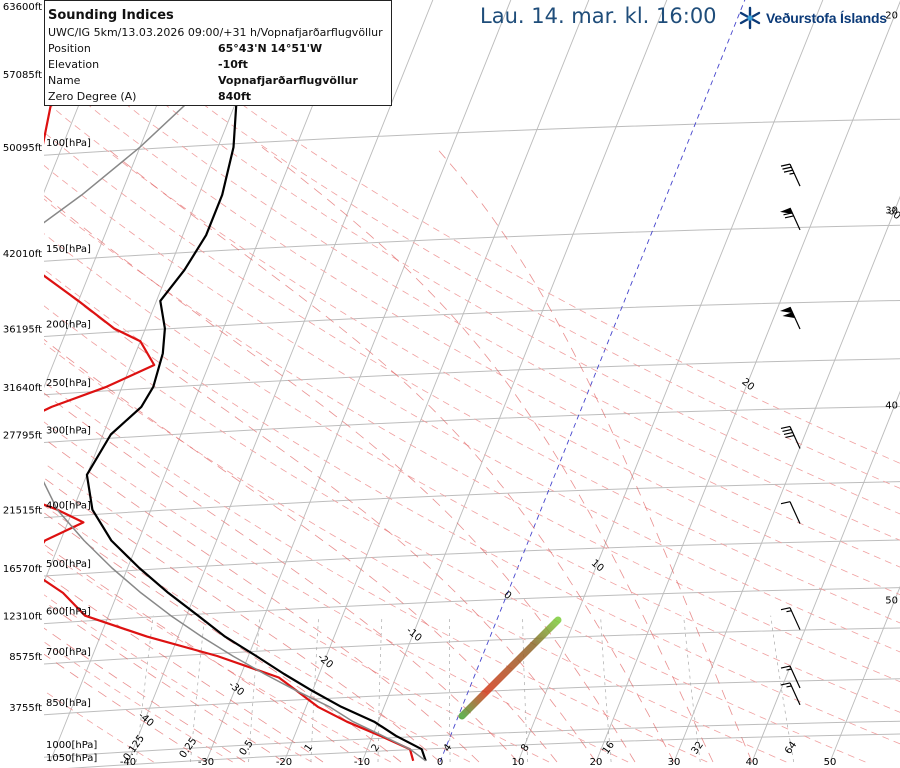 The height and width of the screenshot is (768, 900). What do you see at coordinates (598, 16) in the screenshot?
I see `valid-time-title: Lau. 14. mar. kl. 16:00` at bounding box center [598, 16].